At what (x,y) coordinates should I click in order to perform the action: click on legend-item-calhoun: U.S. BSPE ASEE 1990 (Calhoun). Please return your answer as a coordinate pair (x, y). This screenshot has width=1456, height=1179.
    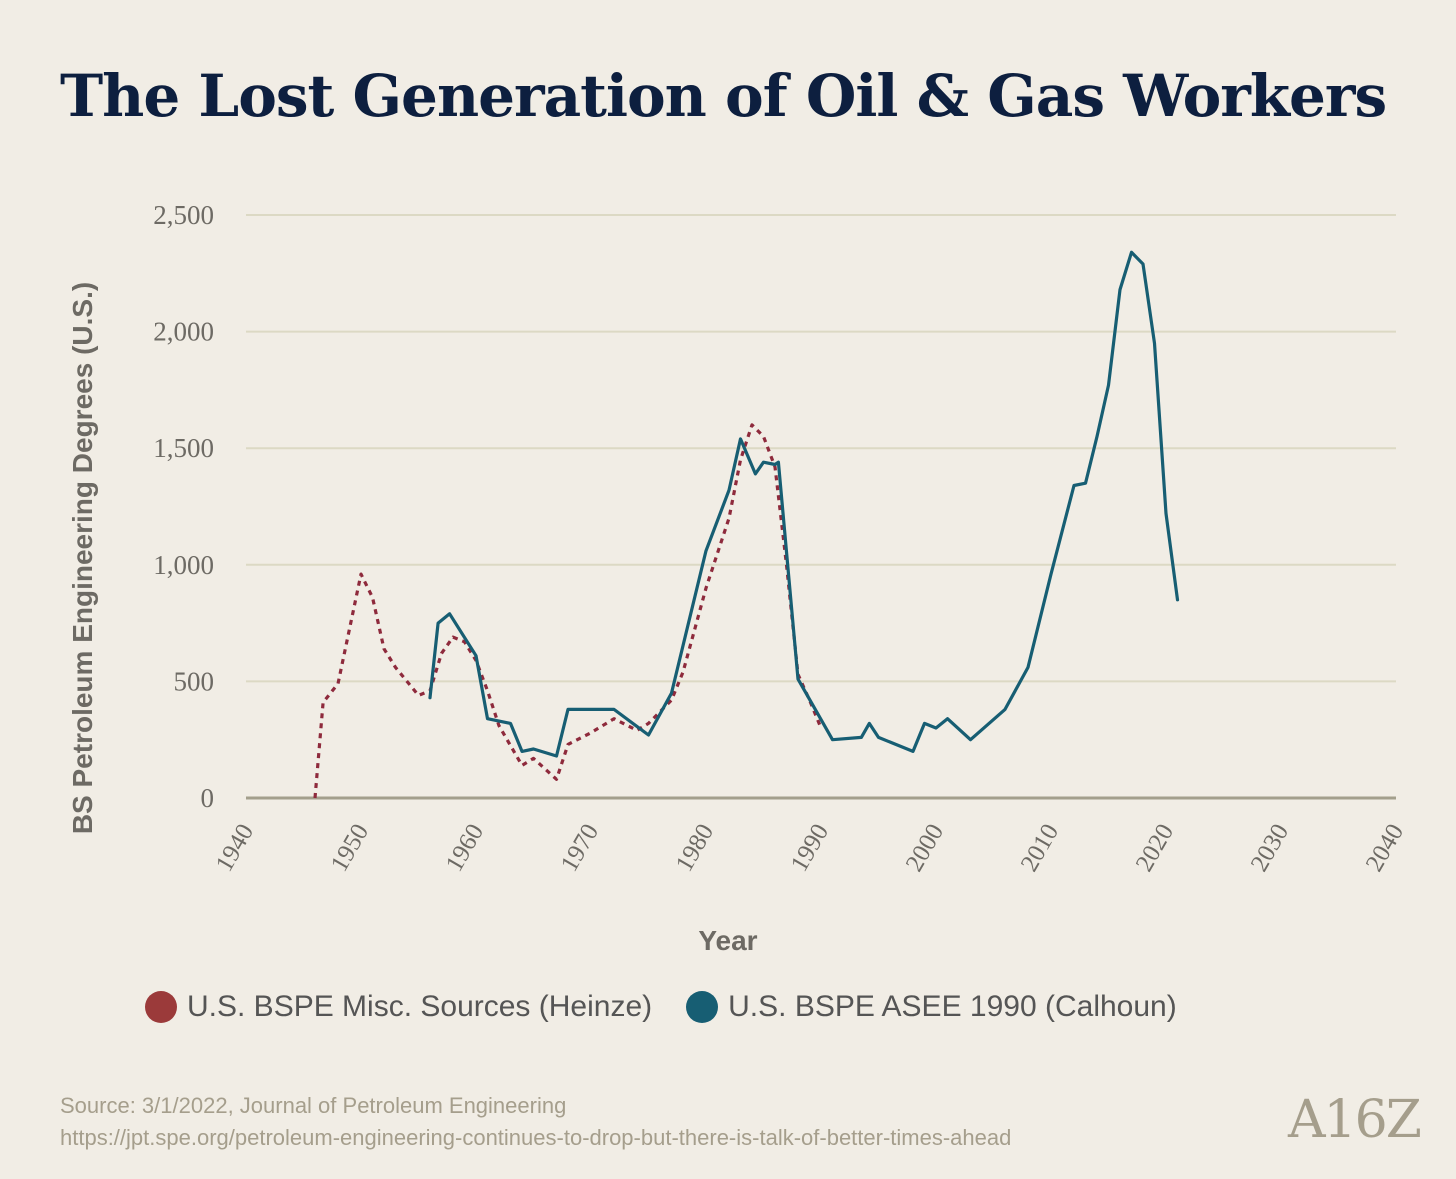
    Looking at the image, I should click on (931, 1007).